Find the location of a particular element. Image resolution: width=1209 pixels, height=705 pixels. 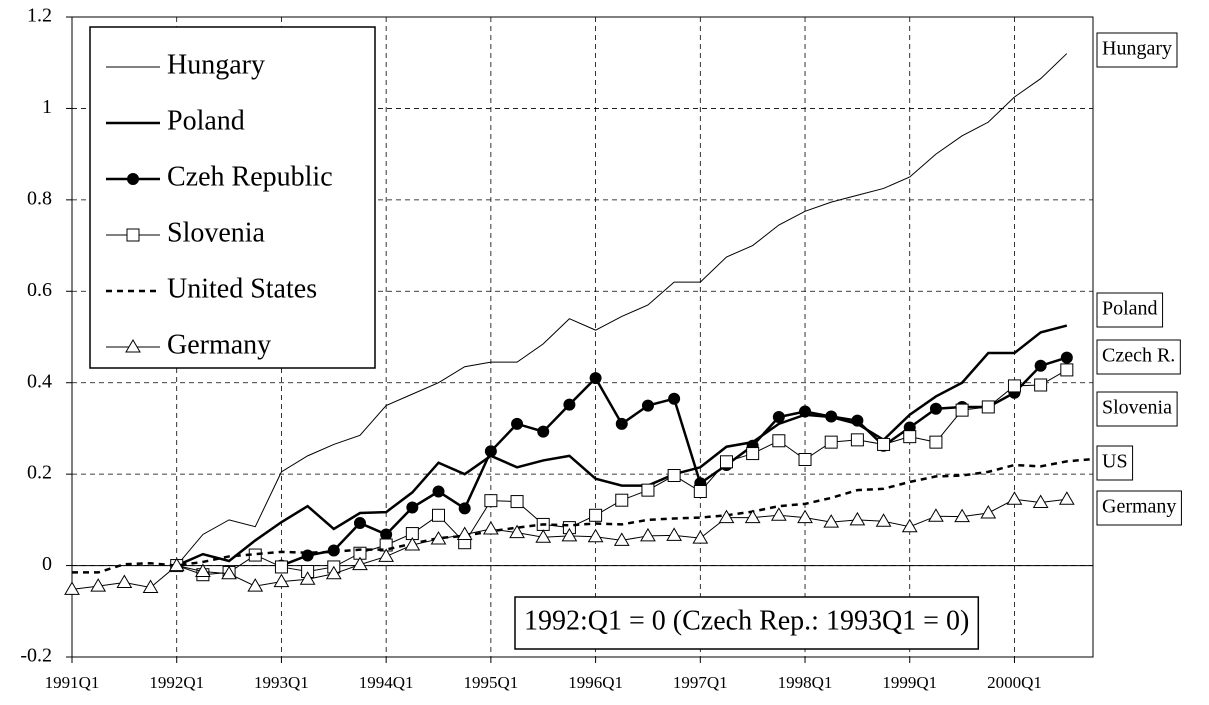

x-tick-label: 1993Q1 is located at coordinates (281, 682).